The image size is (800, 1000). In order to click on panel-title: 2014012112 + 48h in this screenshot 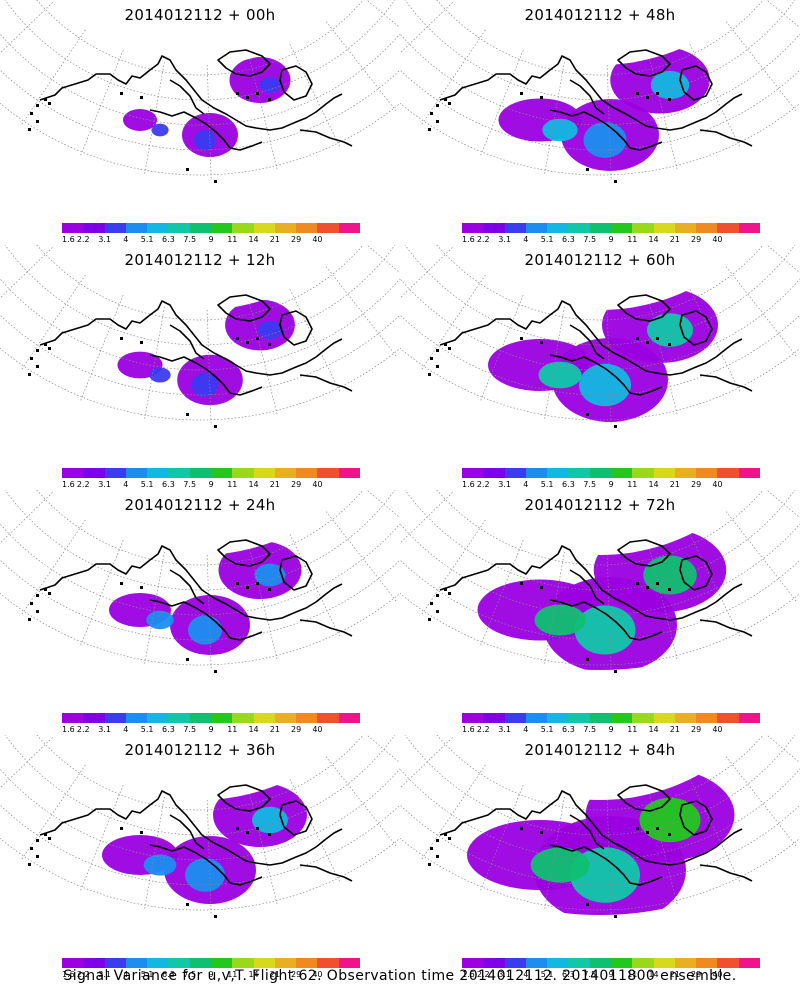, I will do `click(600, 15)`.